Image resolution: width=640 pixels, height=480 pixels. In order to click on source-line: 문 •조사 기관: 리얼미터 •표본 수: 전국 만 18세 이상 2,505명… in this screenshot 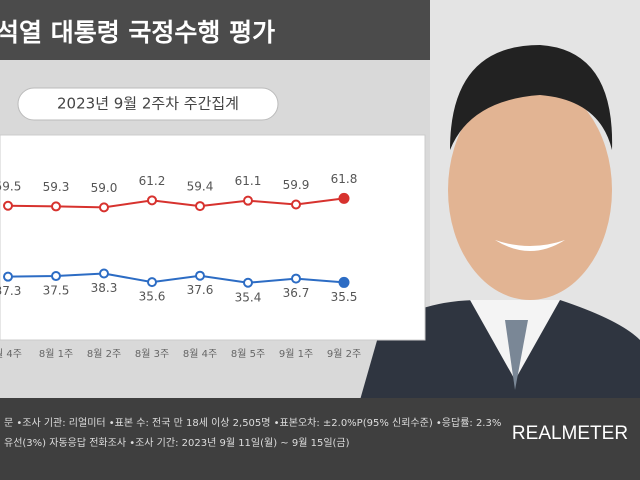, I will do `click(252, 423)`.